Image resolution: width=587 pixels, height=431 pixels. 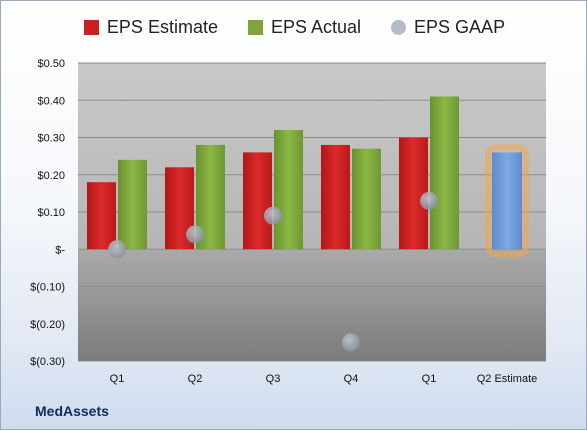 What do you see at coordinates (72, 411) in the screenshot?
I see `company-name: MedAssets` at bounding box center [72, 411].